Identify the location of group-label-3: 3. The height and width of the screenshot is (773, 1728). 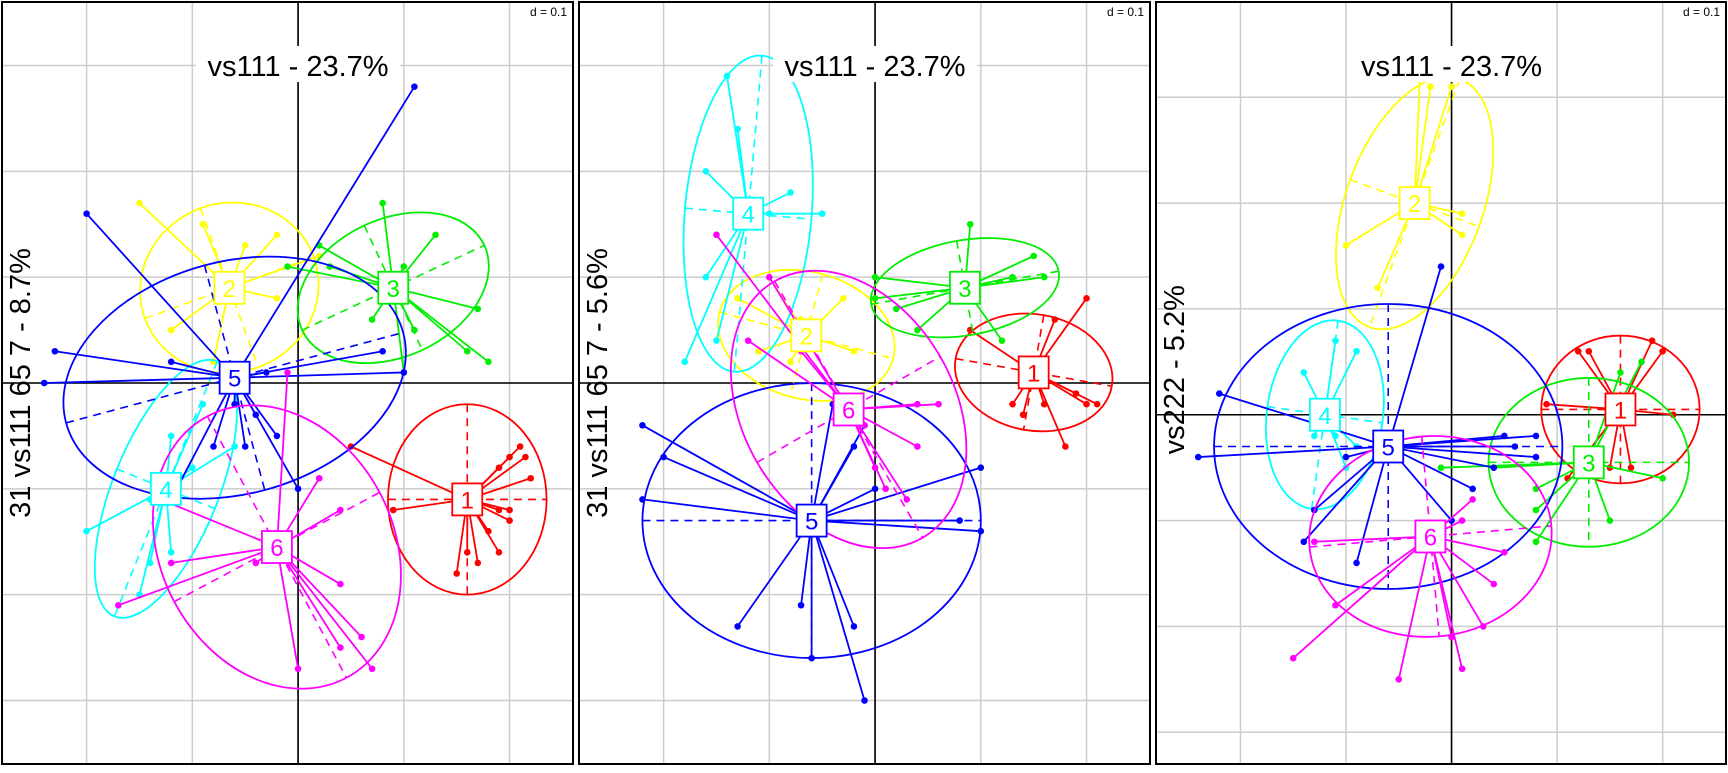
(1588, 463).